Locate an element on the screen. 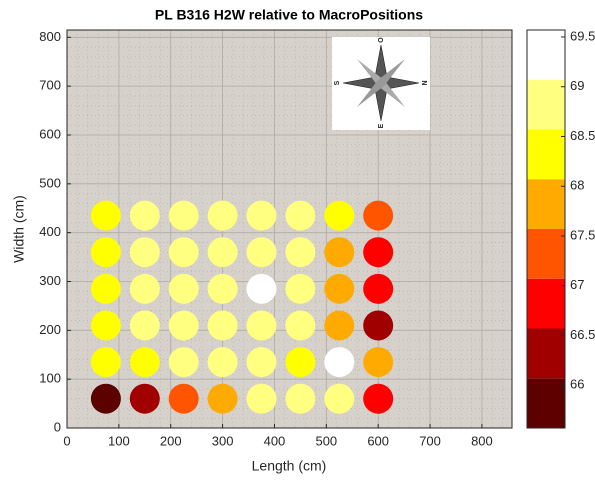 This screenshot has height=481, width=595. y-tick-label: 100 is located at coordinates (50, 378).